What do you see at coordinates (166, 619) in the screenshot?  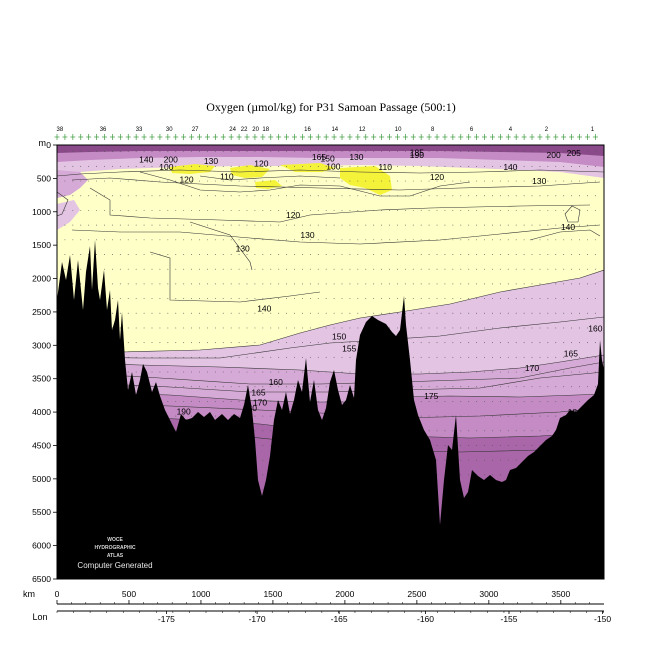 I see `lon-tick-label: -175` at bounding box center [166, 619].